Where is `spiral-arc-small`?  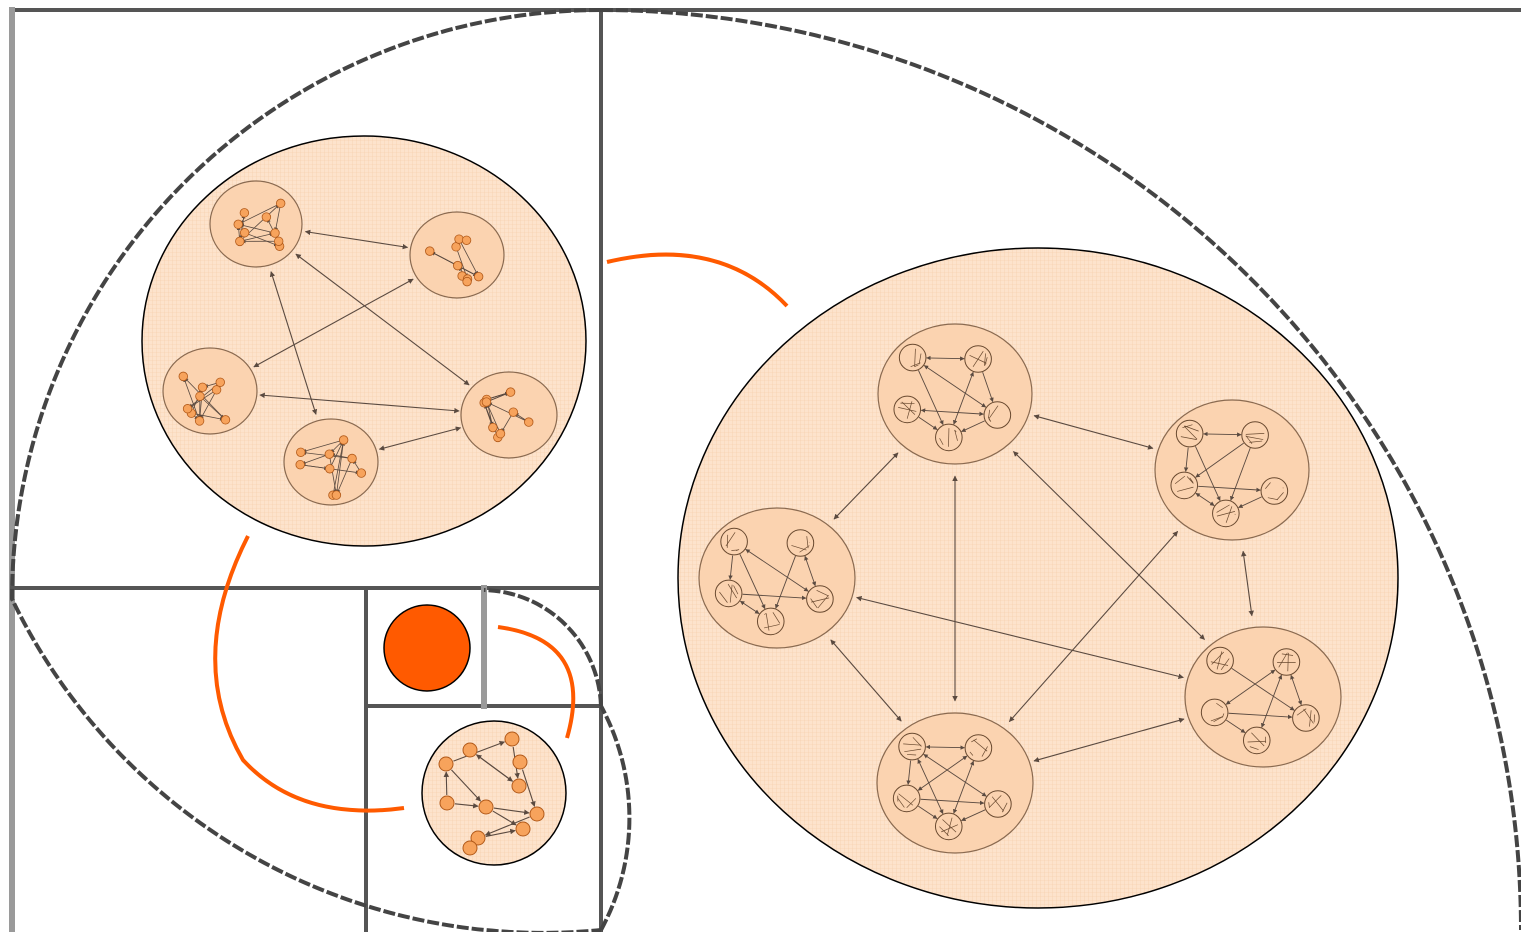 spiral-arc-small is located at coordinates (543, 647).